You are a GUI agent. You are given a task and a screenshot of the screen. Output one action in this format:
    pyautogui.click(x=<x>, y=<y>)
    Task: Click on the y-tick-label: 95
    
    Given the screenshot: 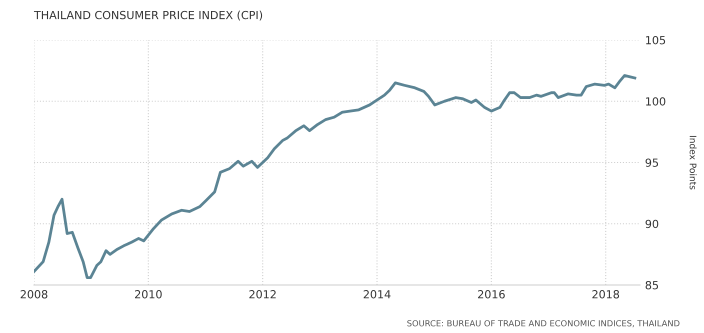 What is the action you would take?
    pyautogui.click(x=652, y=162)
    